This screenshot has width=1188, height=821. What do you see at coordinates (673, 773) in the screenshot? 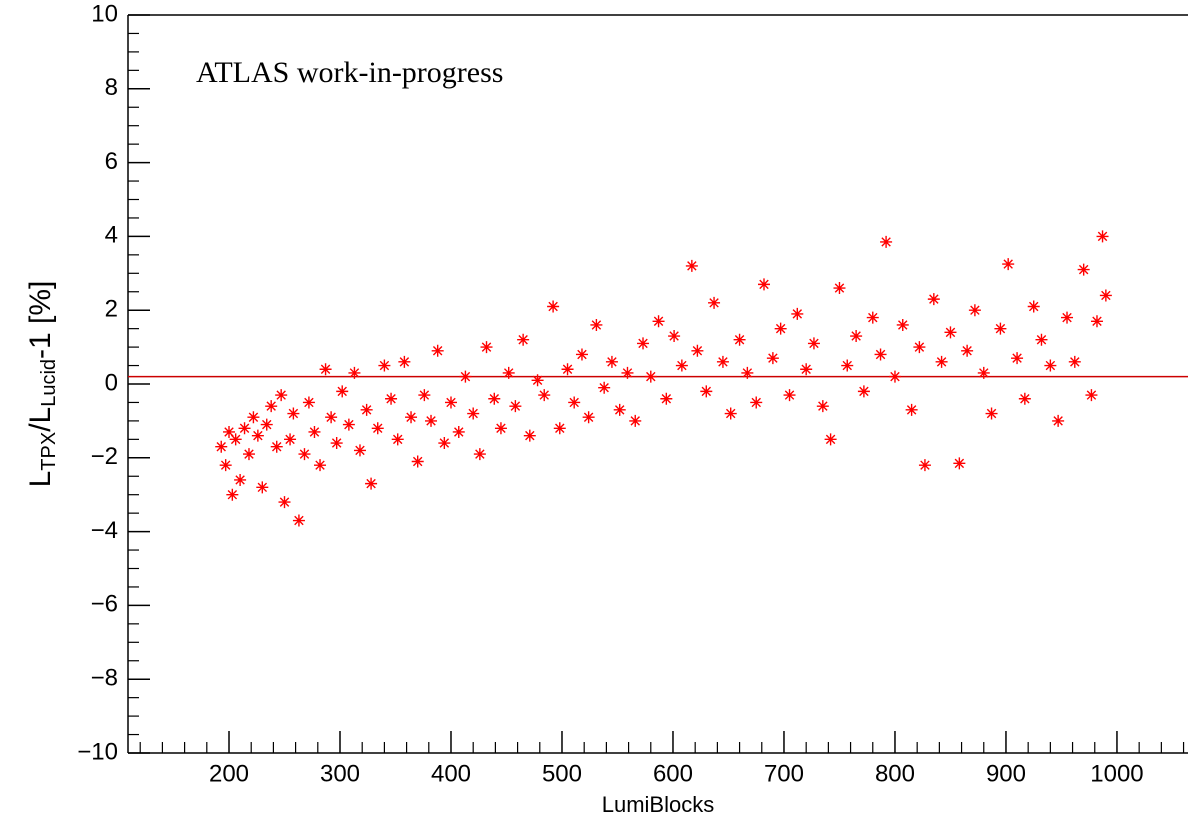
I see `x-tick-label: 600` at bounding box center [673, 773].